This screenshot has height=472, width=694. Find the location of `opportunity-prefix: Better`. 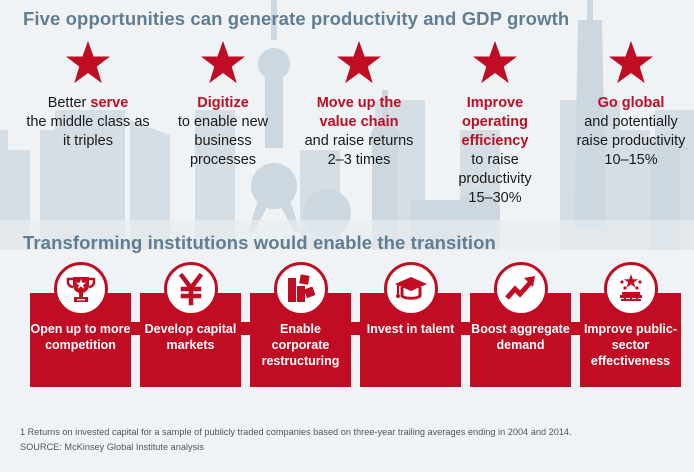

opportunity-prefix: Better is located at coordinates (69, 103).